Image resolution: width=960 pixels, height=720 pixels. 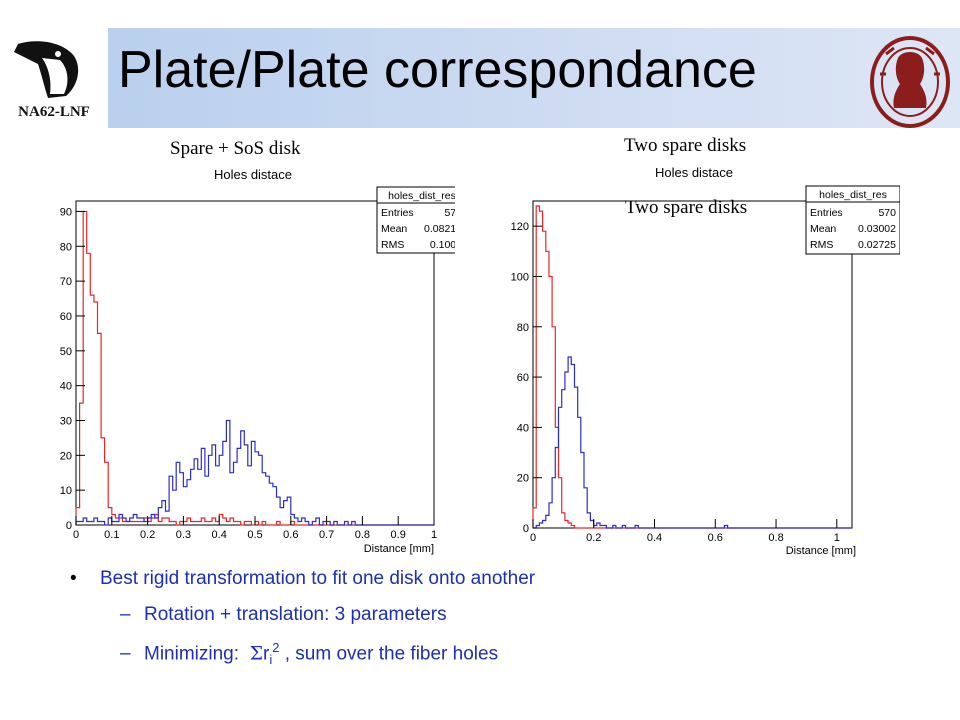 I want to click on formula-r: r, so click(x=266, y=654).